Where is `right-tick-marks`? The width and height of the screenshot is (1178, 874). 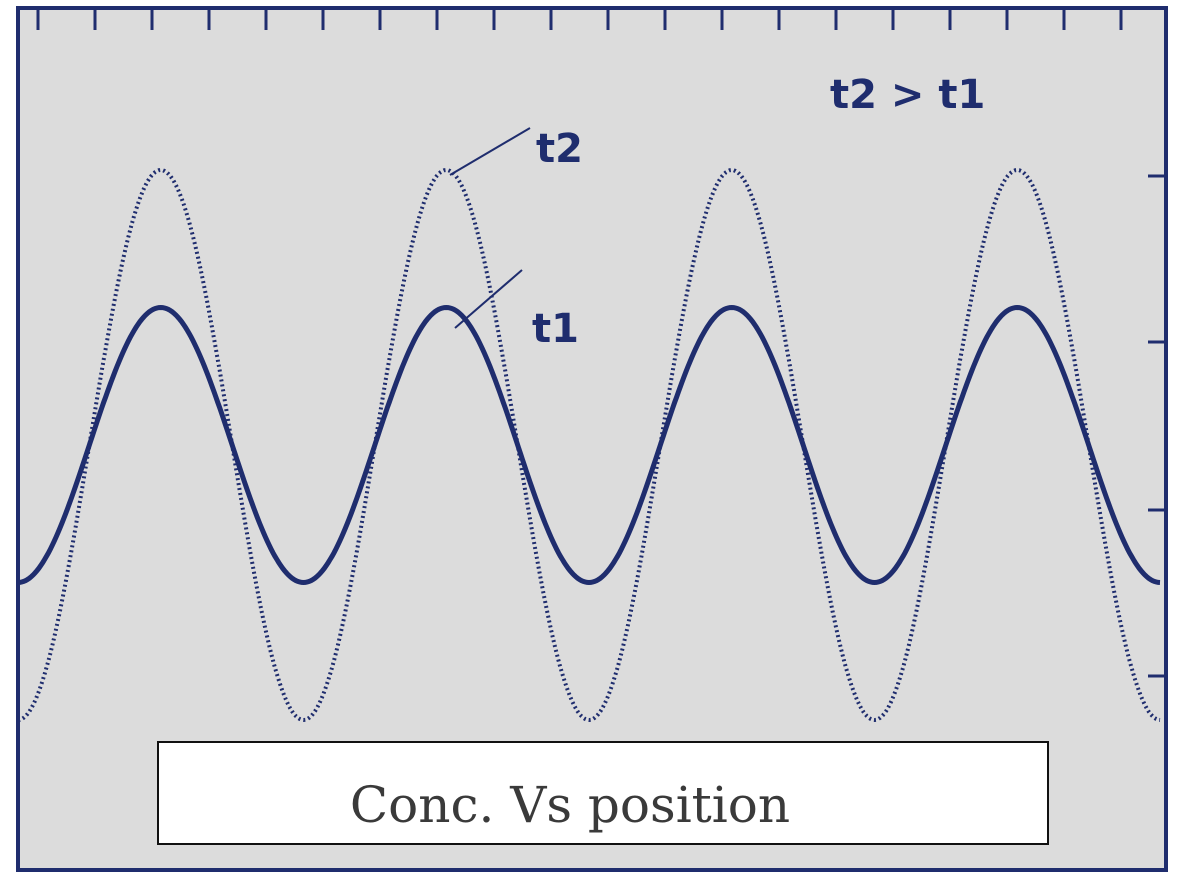
right-tick-marks is located at coordinates (1157, 426).